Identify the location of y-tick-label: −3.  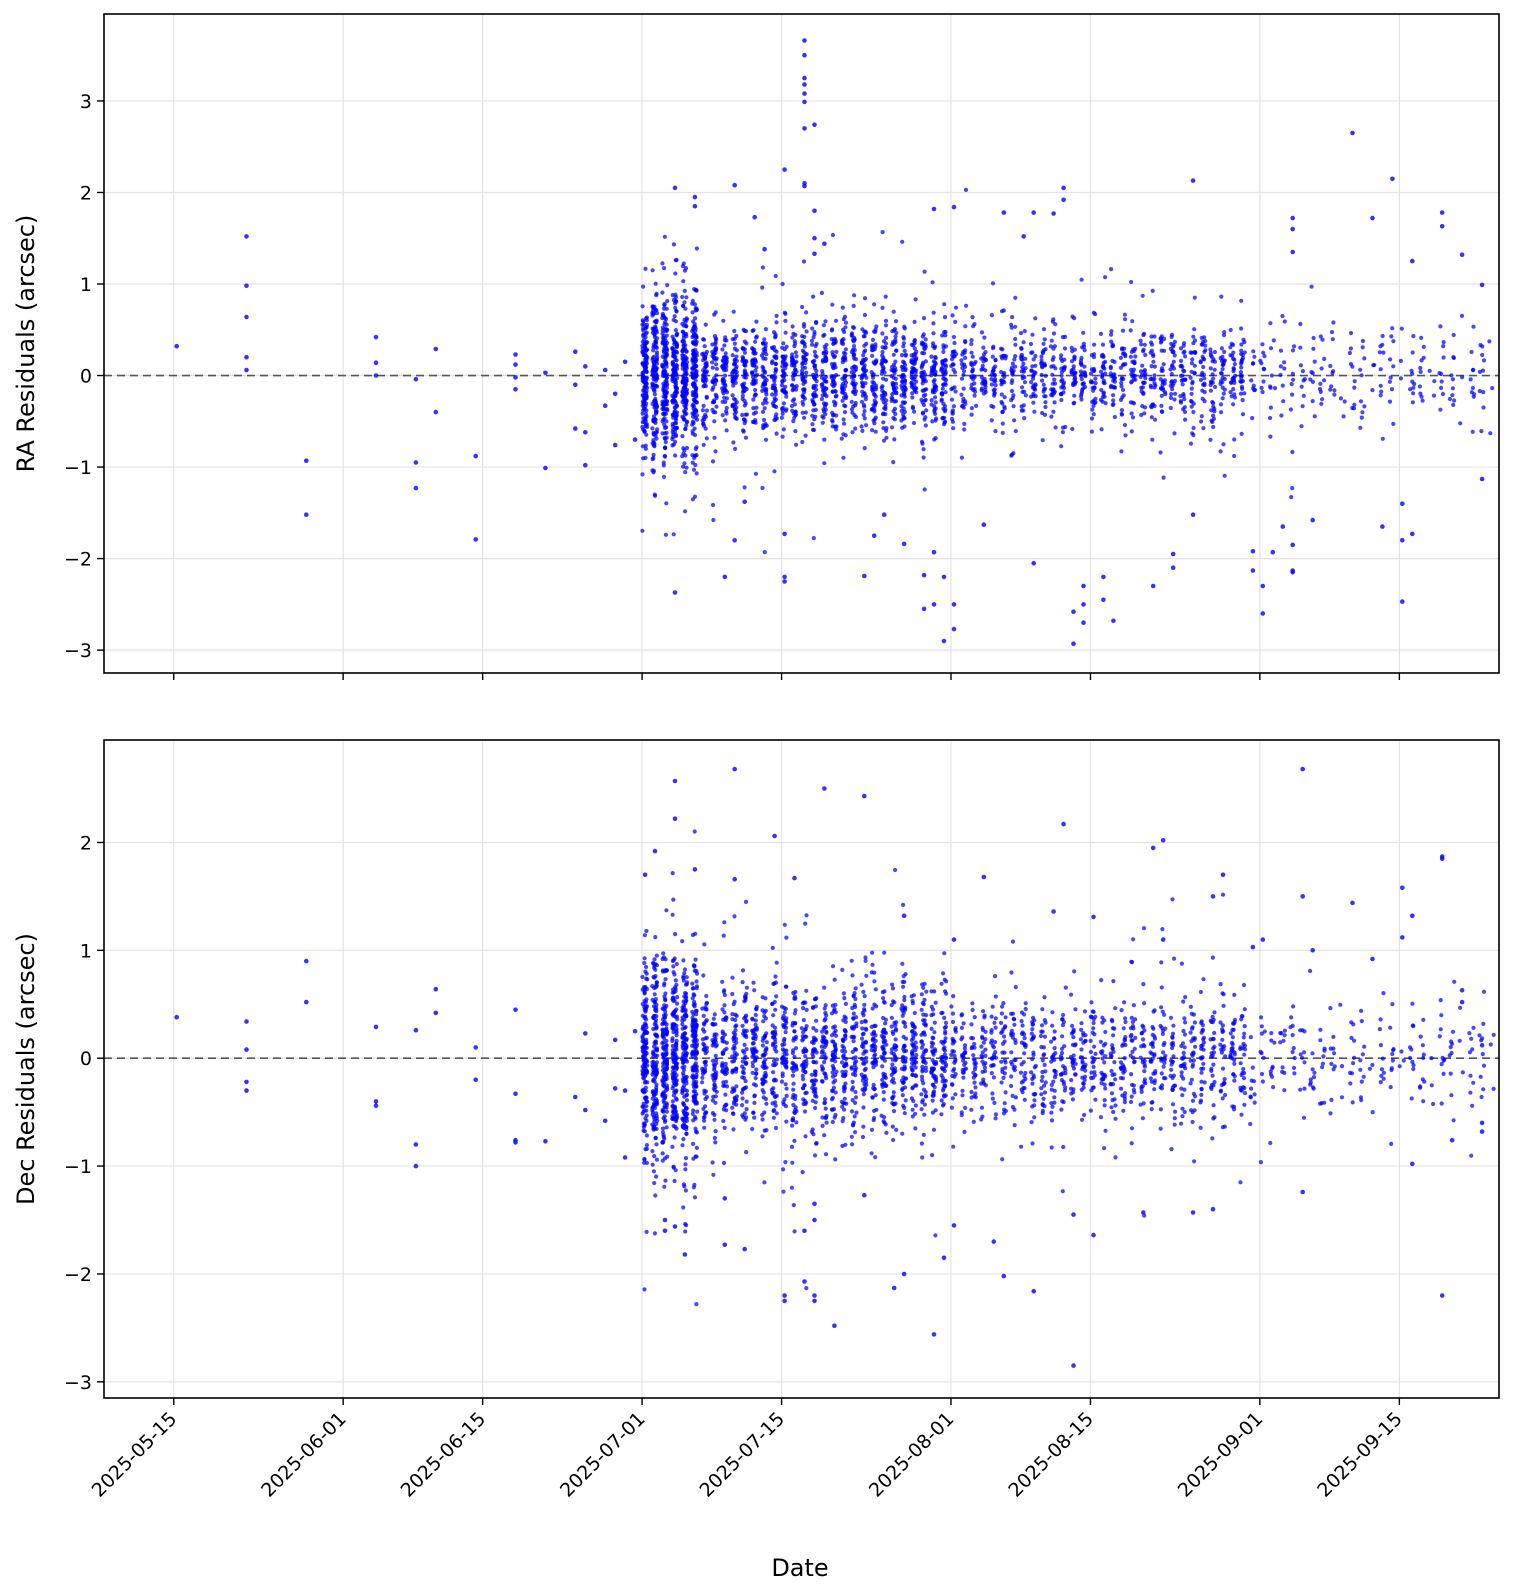
(78, 651).